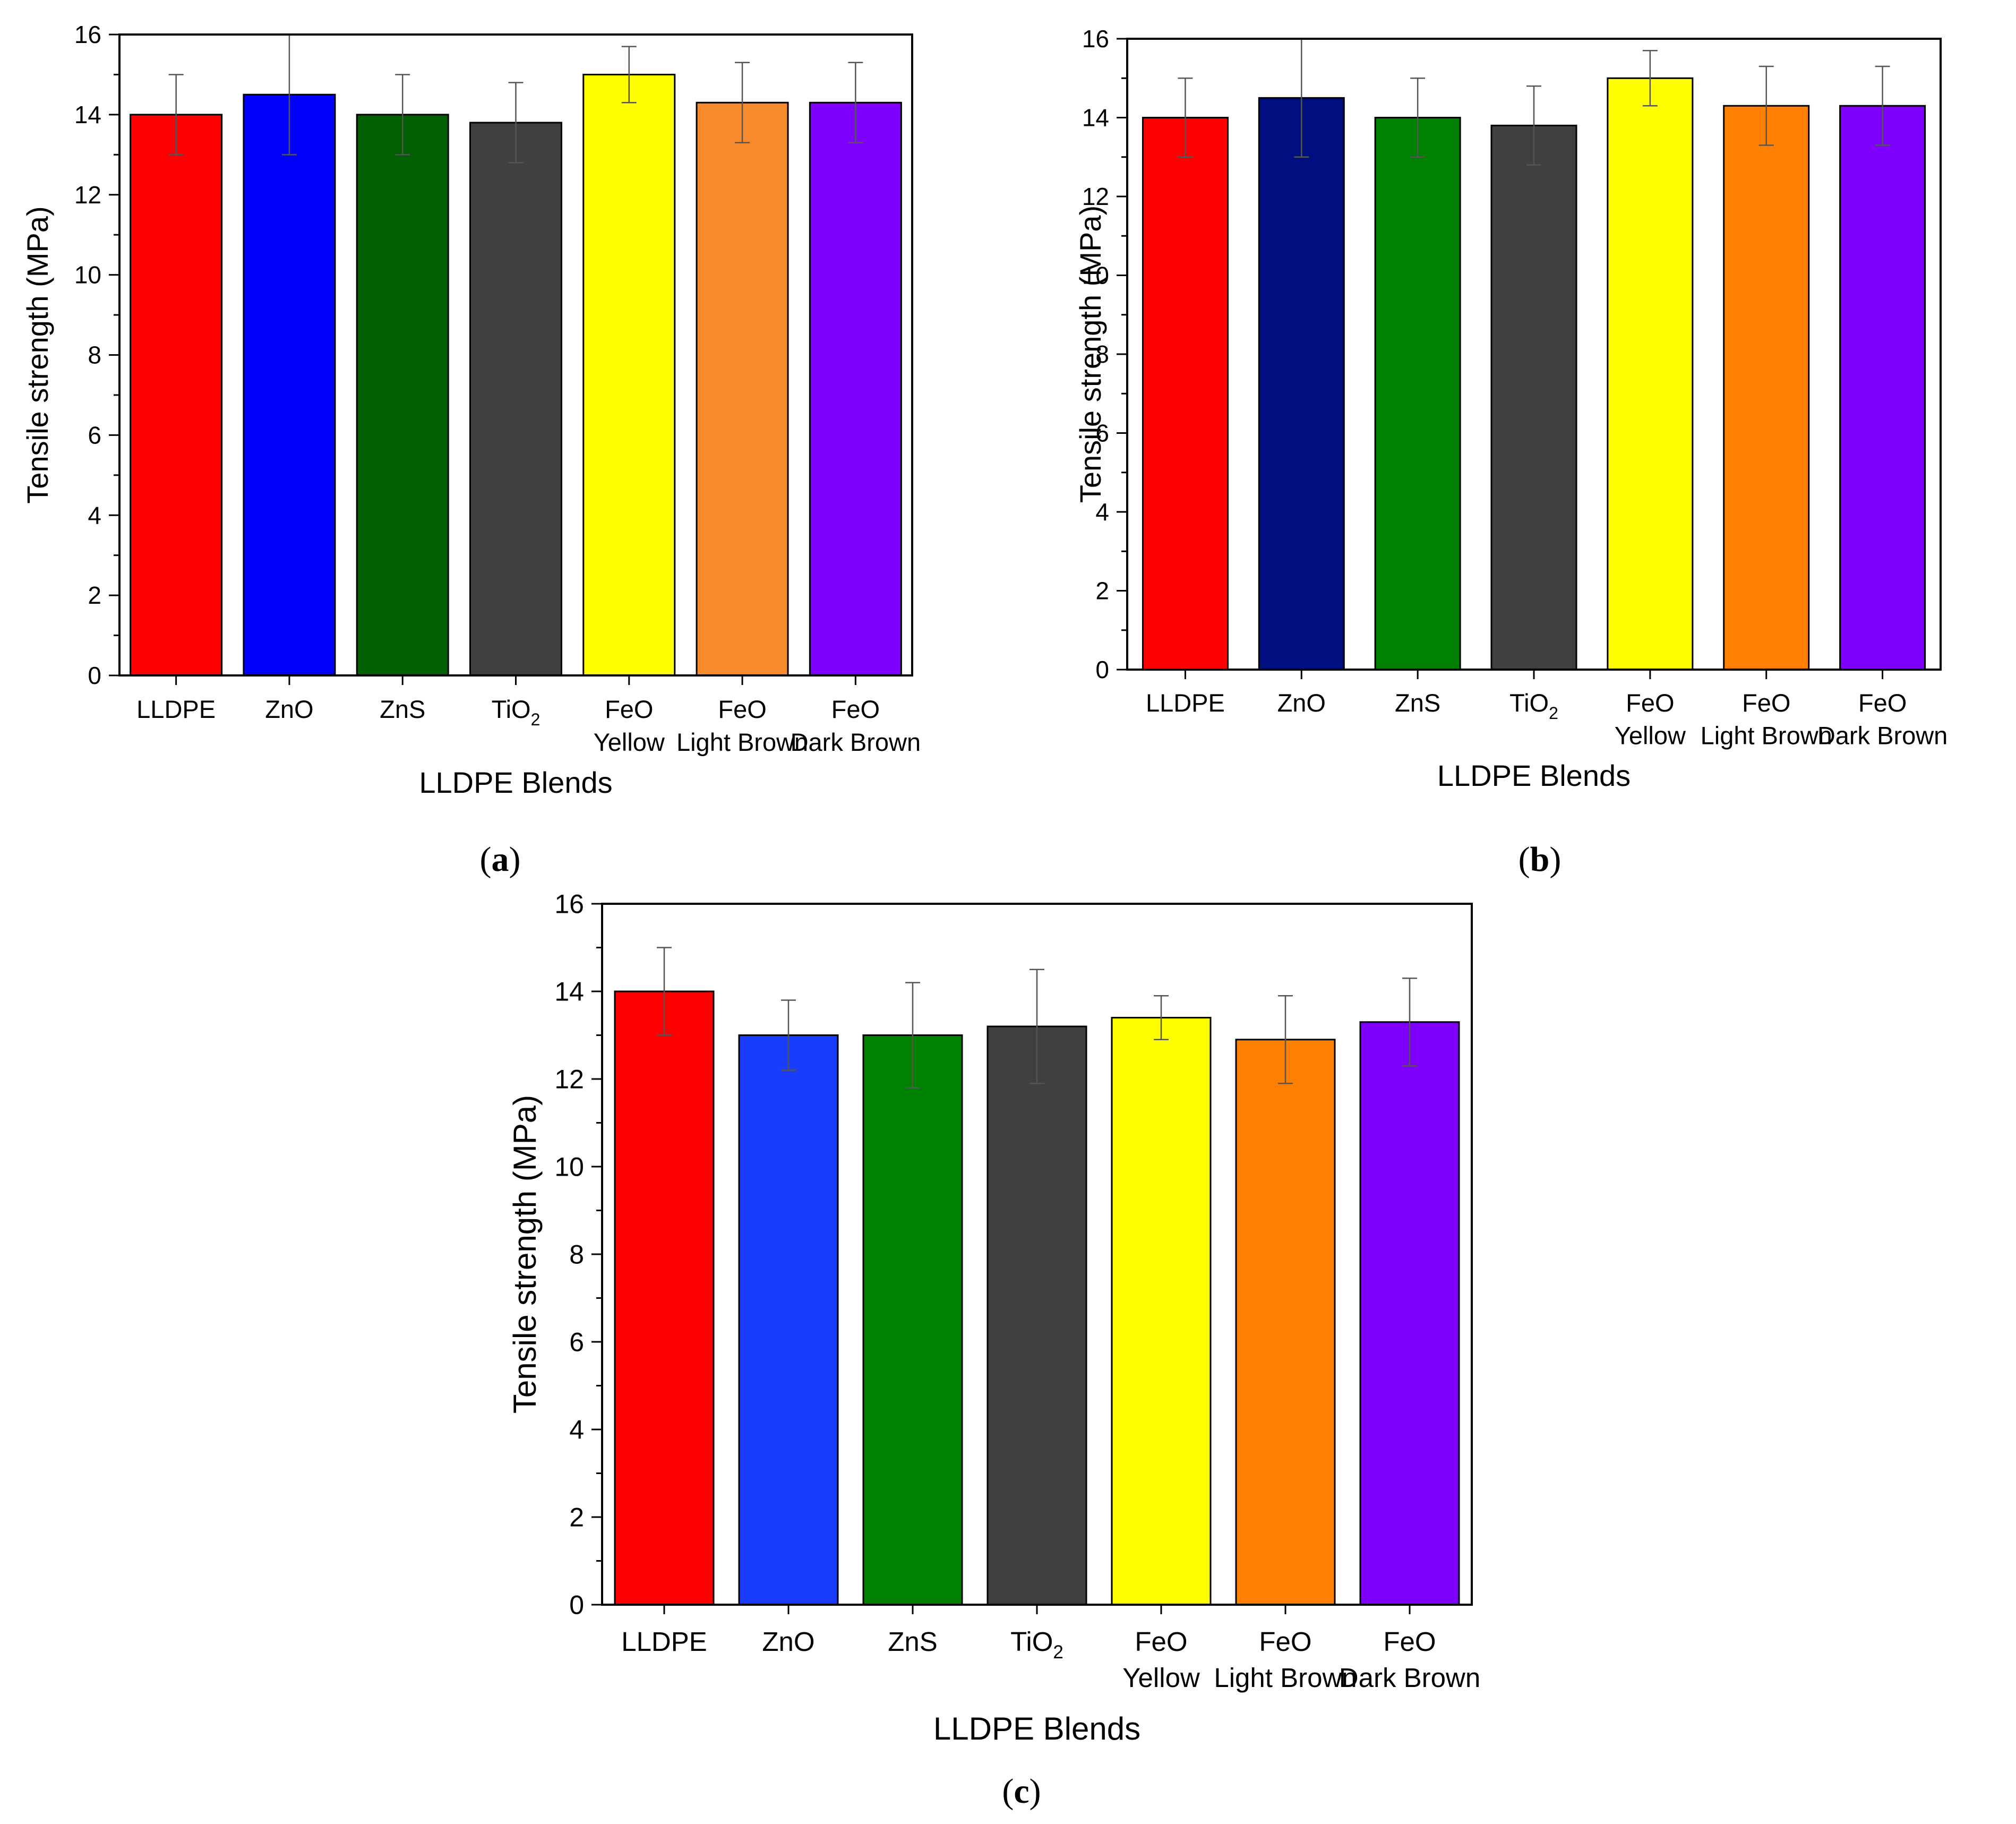 This screenshot has width=2016, height=1824. Describe the element at coordinates (576, 1342) in the screenshot. I see `y-tick-label-c: 6` at that location.